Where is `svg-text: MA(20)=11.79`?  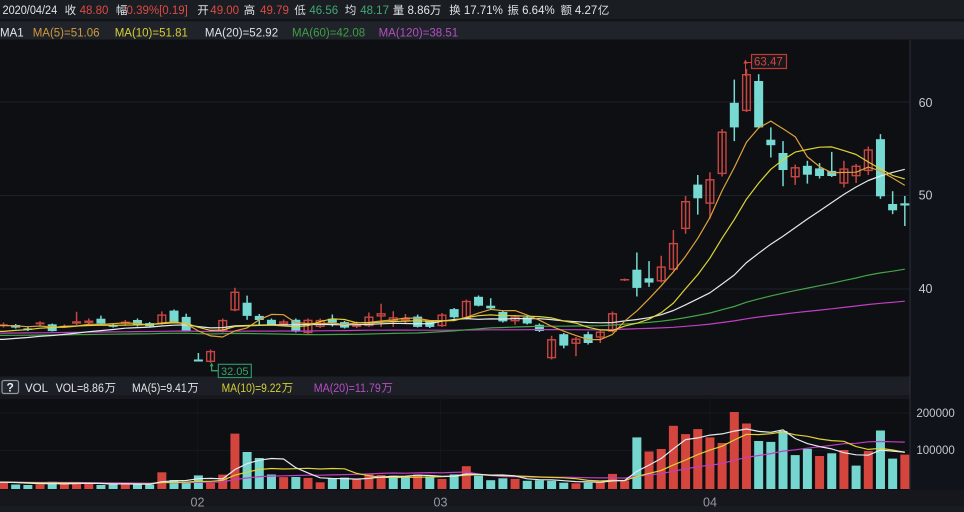
svg-text: MA(20)=11.79 is located at coordinates (347, 389).